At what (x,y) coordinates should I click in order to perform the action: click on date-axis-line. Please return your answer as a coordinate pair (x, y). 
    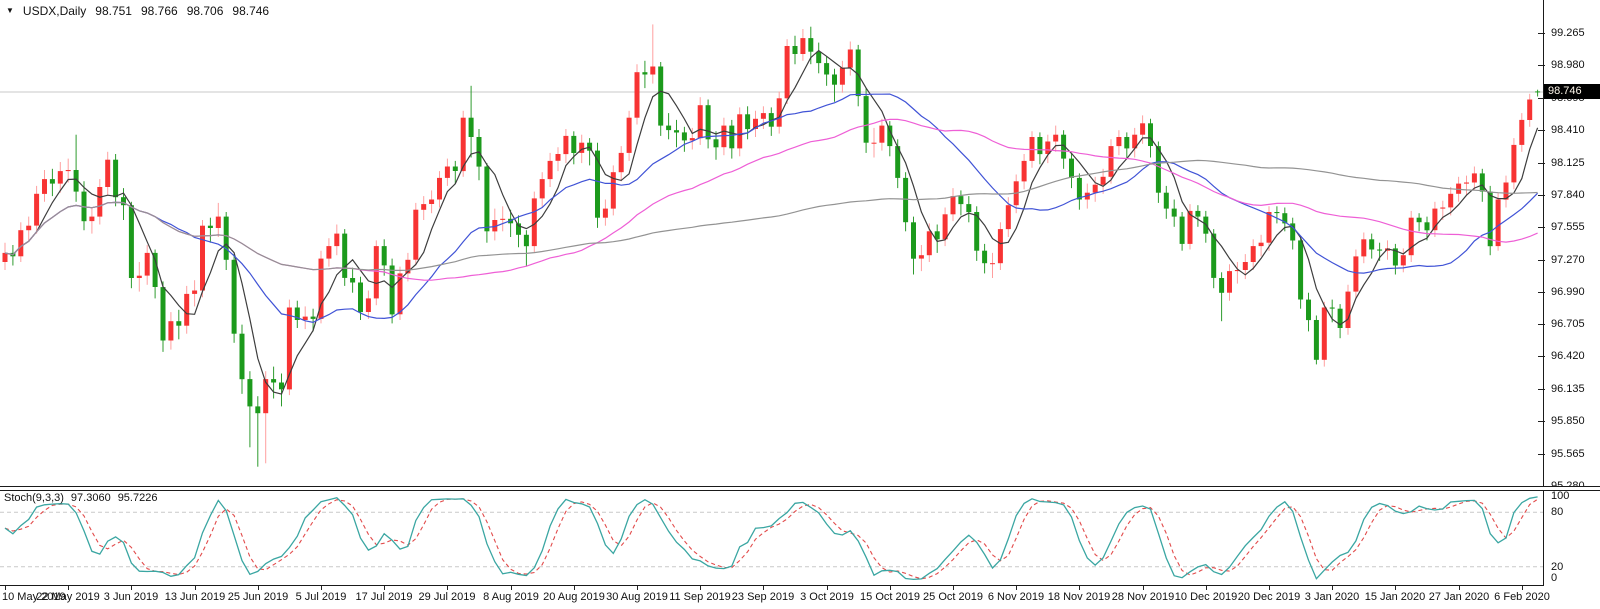
    Looking at the image, I should click on (771, 585).